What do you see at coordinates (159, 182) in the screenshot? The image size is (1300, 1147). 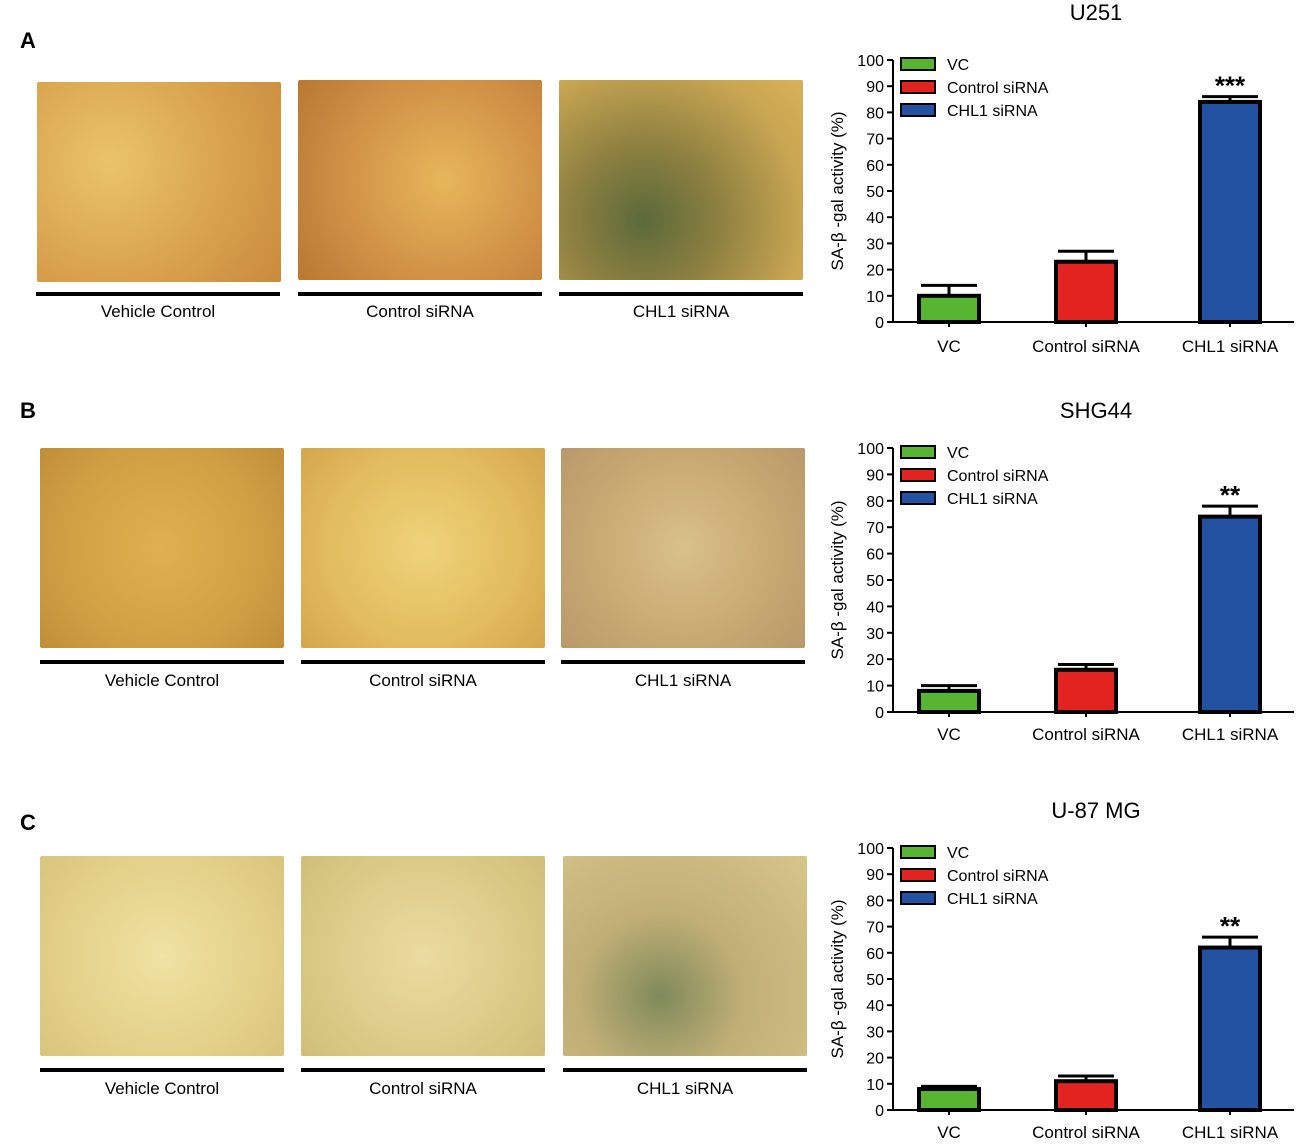 I see `micrograph-u251-vehicle-control` at bounding box center [159, 182].